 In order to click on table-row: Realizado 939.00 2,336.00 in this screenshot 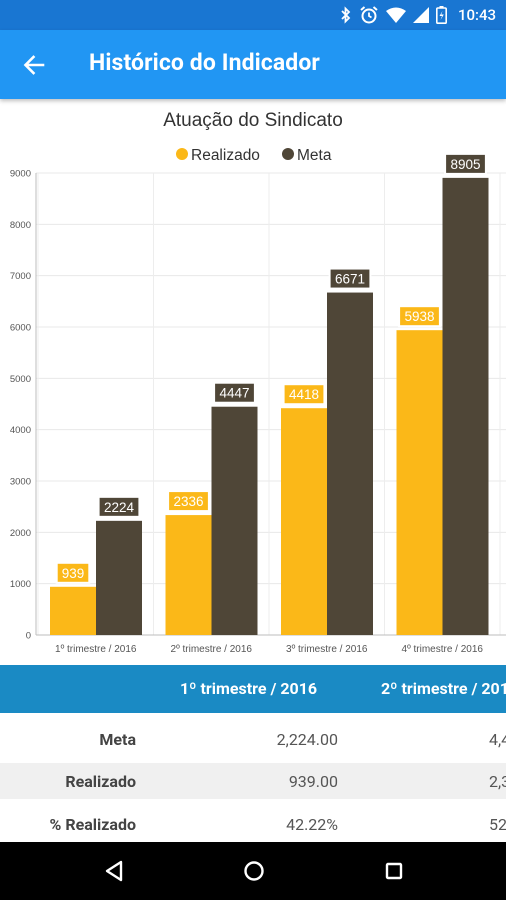, I will do `click(253, 781)`.